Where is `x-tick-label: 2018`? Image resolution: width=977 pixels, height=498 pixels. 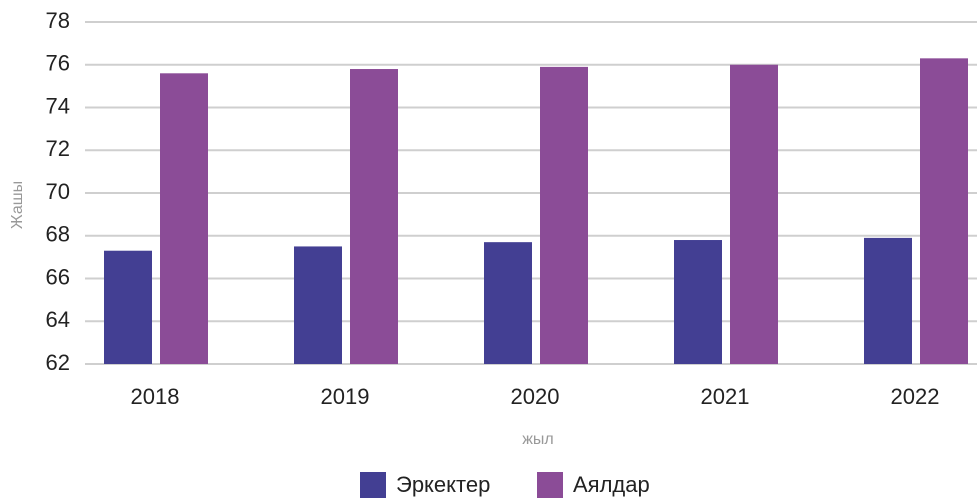
x-tick-label: 2018 is located at coordinates (155, 396).